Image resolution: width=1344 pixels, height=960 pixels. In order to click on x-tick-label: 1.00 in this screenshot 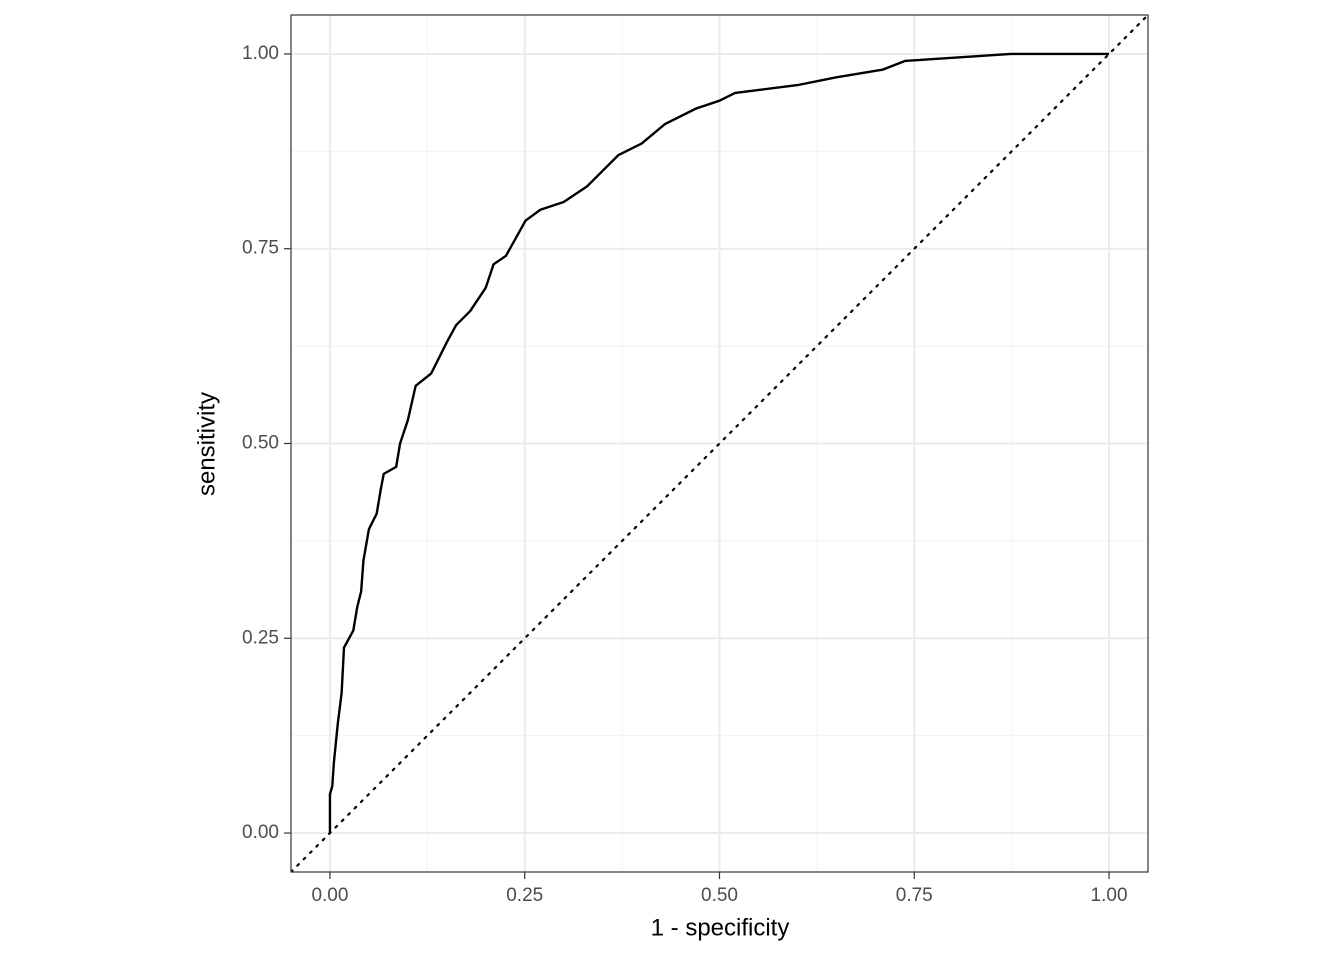, I will do `click(1109, 895)`.